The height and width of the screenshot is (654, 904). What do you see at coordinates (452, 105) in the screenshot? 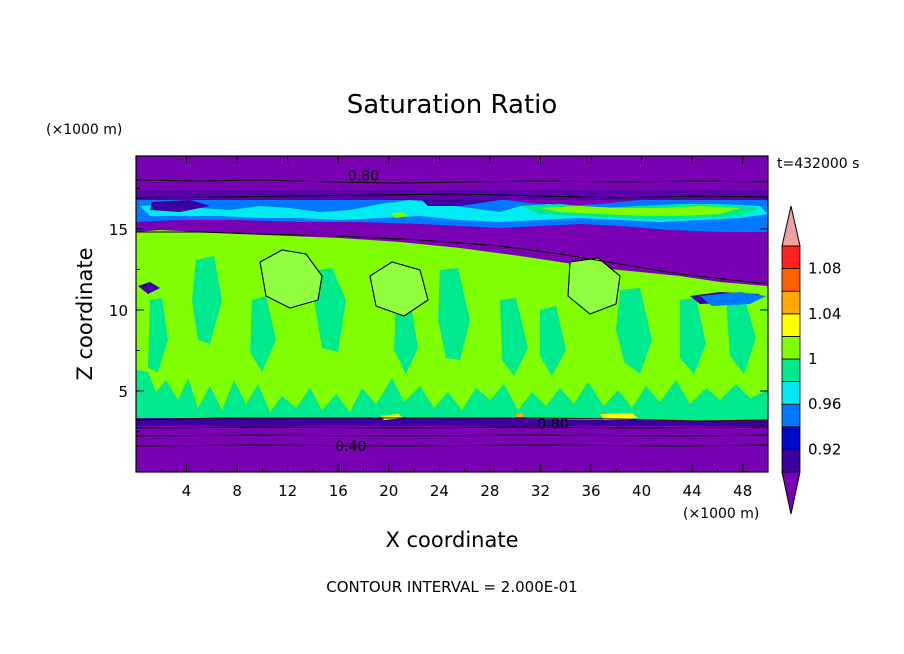
I see `chart-title: Saturation Ratio` at bounding box center [452, 105].